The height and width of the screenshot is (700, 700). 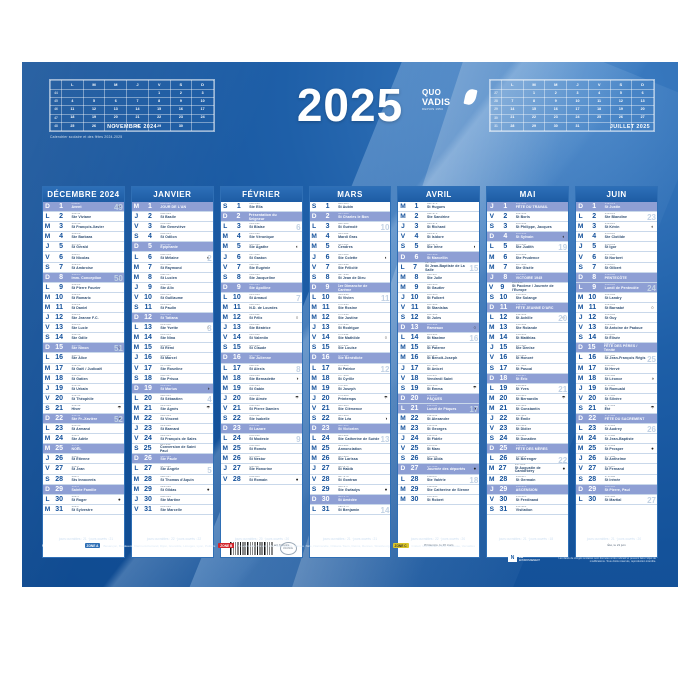 I want to click on calendar-day-row: V 31 031-334 Ste Marcelle, so click(x=172, y=509).